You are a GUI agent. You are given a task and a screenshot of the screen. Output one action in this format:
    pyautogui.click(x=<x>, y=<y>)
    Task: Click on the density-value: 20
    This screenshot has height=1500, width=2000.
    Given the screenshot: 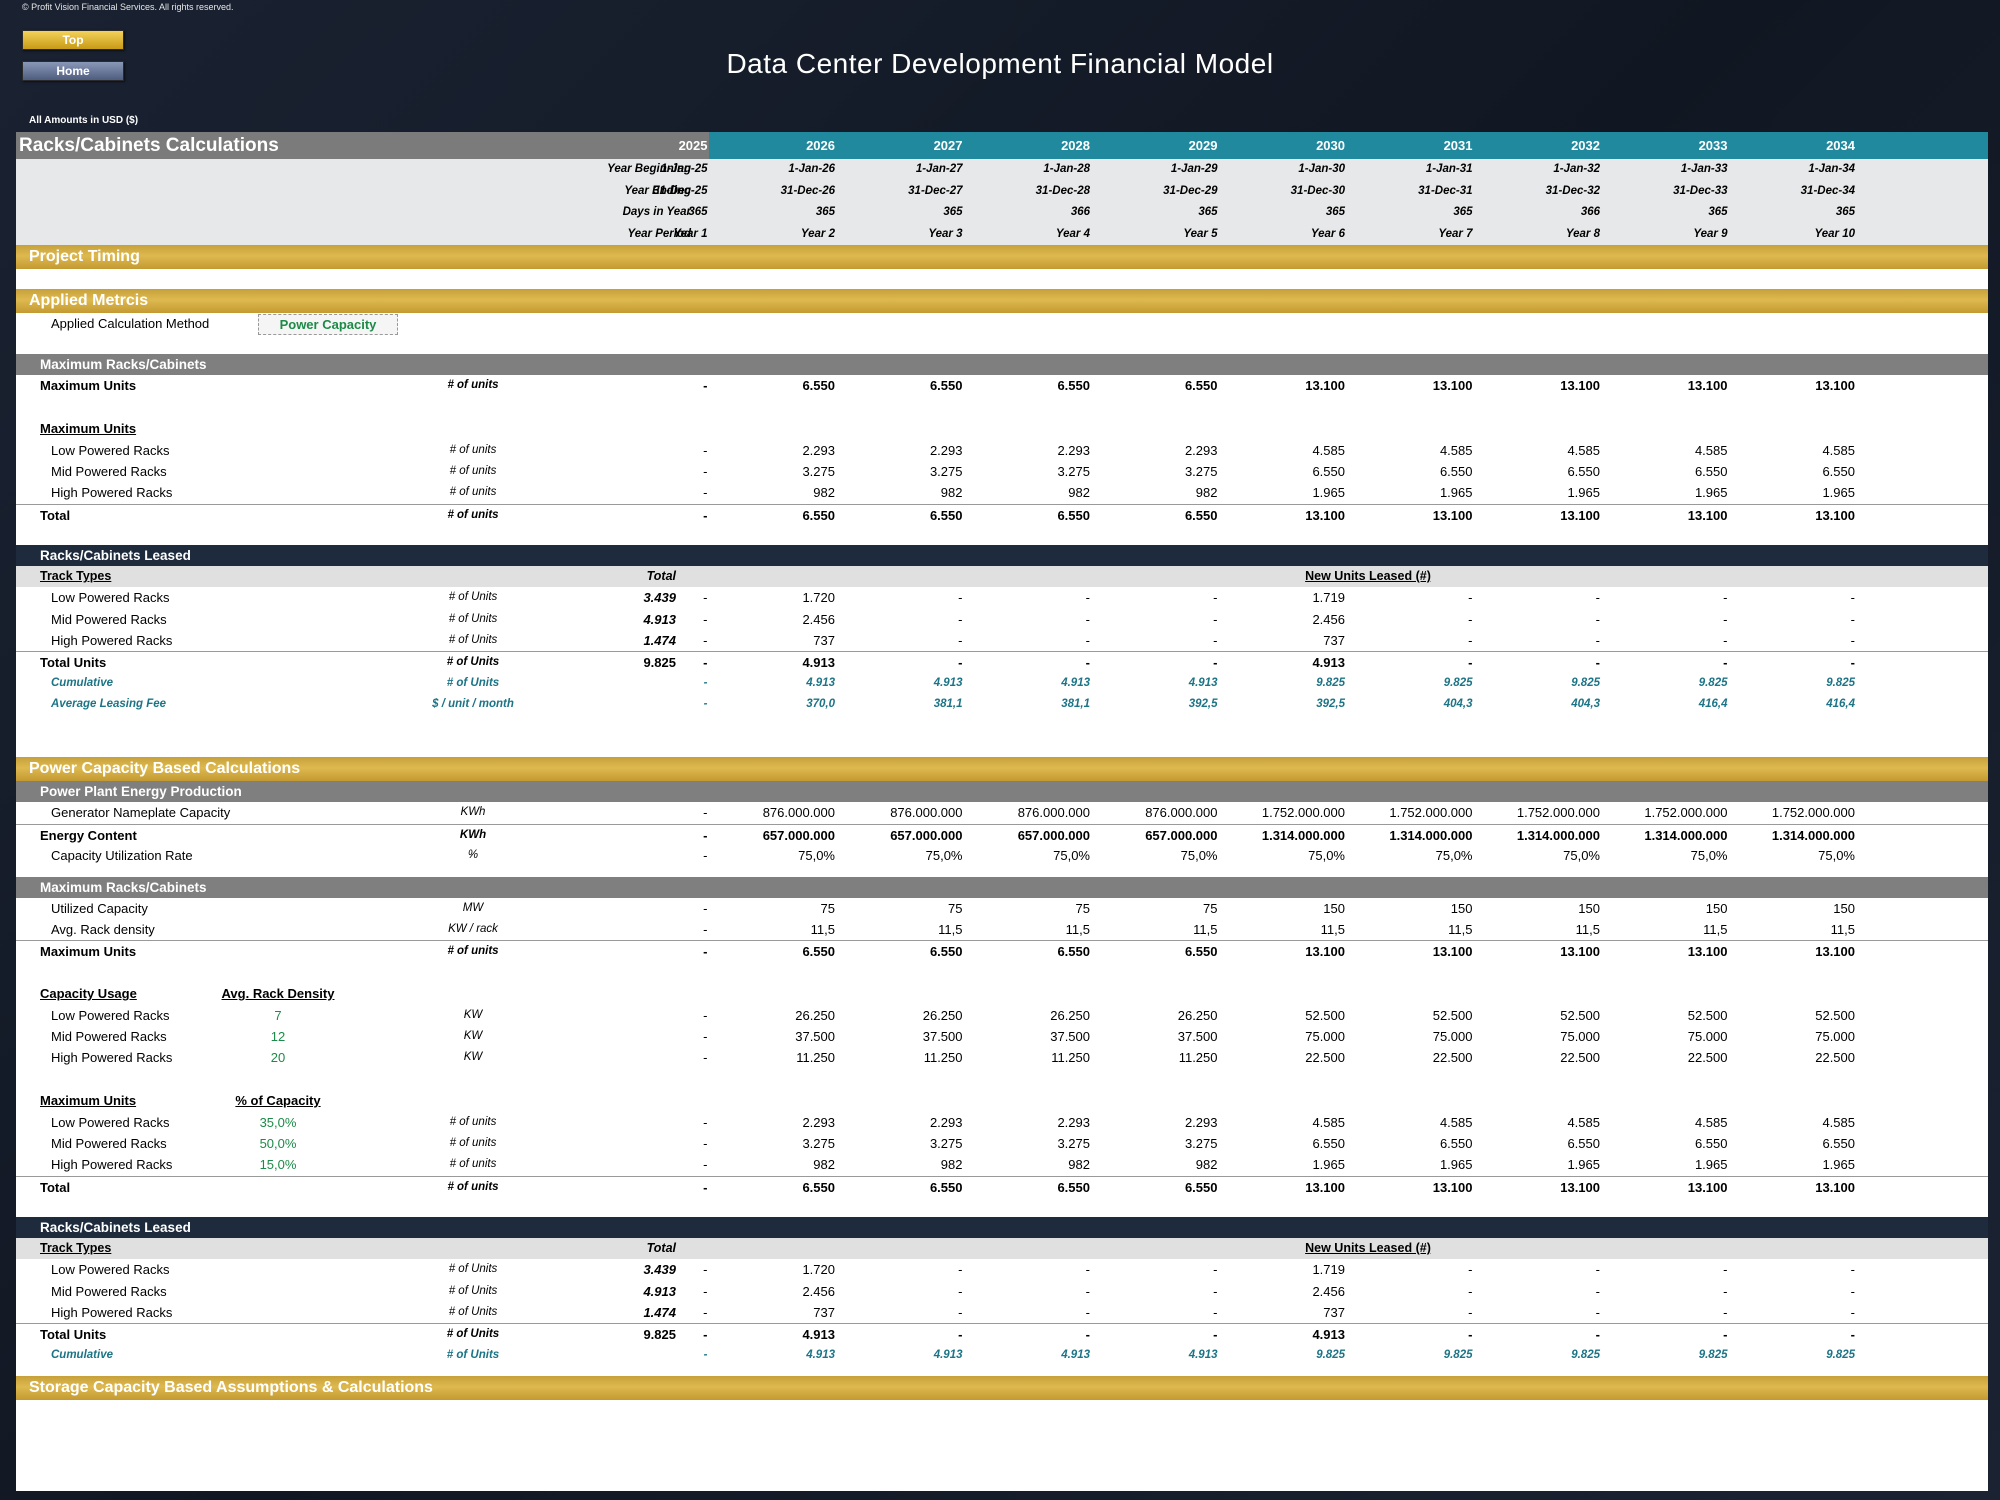 What is the action you would take?
    pyautogui.click(x=278, y=1058)
    